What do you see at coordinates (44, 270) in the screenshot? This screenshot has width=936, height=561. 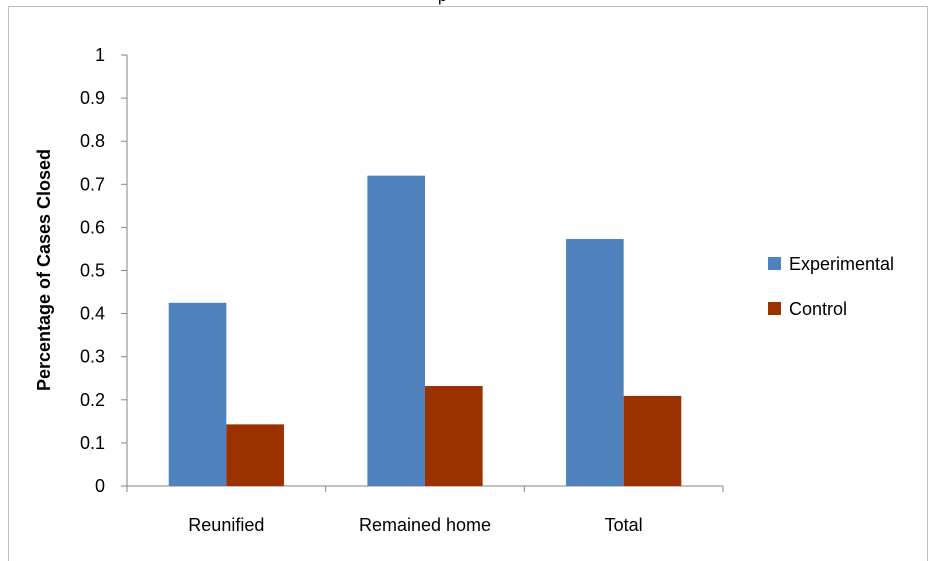 I see `y-axis-title: Percentage of Cases Closed` at bounding box center [44, 270].